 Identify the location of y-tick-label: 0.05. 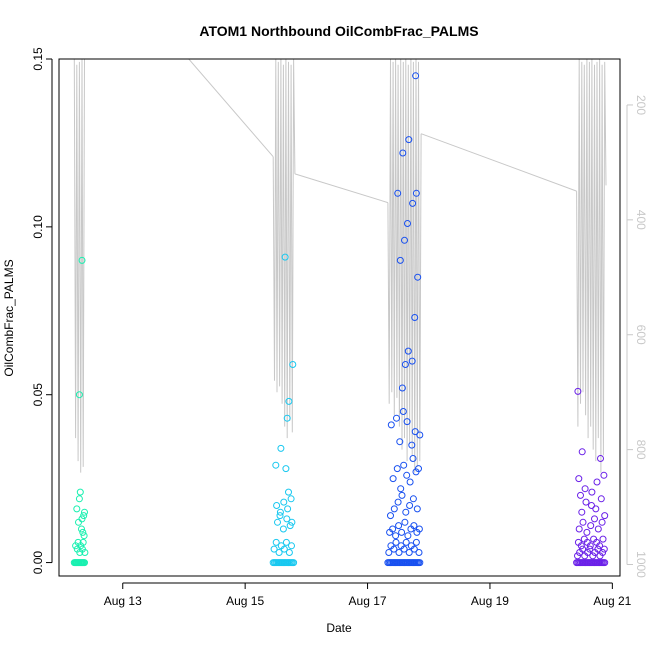
(38, 395).